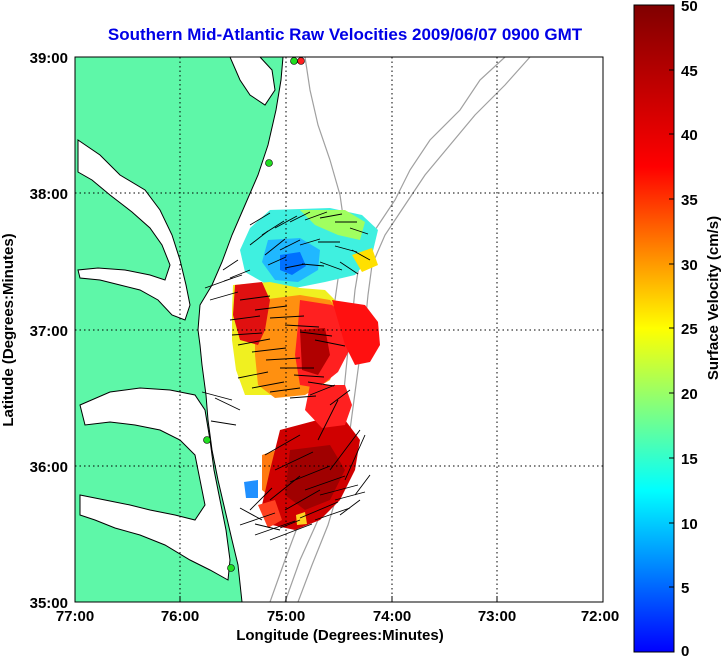 The image size is (724, 659). I want to click on colorbar-tick-label: 30, so click(689, 265).